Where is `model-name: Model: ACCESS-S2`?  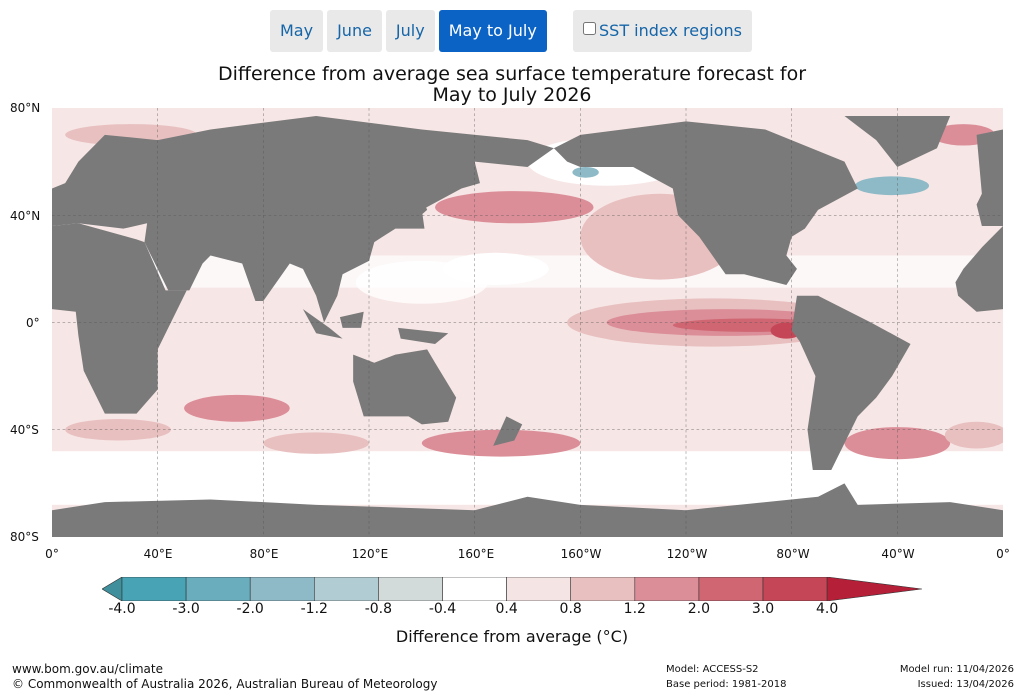 model-name: Model: ACCESS-S2 is located at coordinates (712, 669).